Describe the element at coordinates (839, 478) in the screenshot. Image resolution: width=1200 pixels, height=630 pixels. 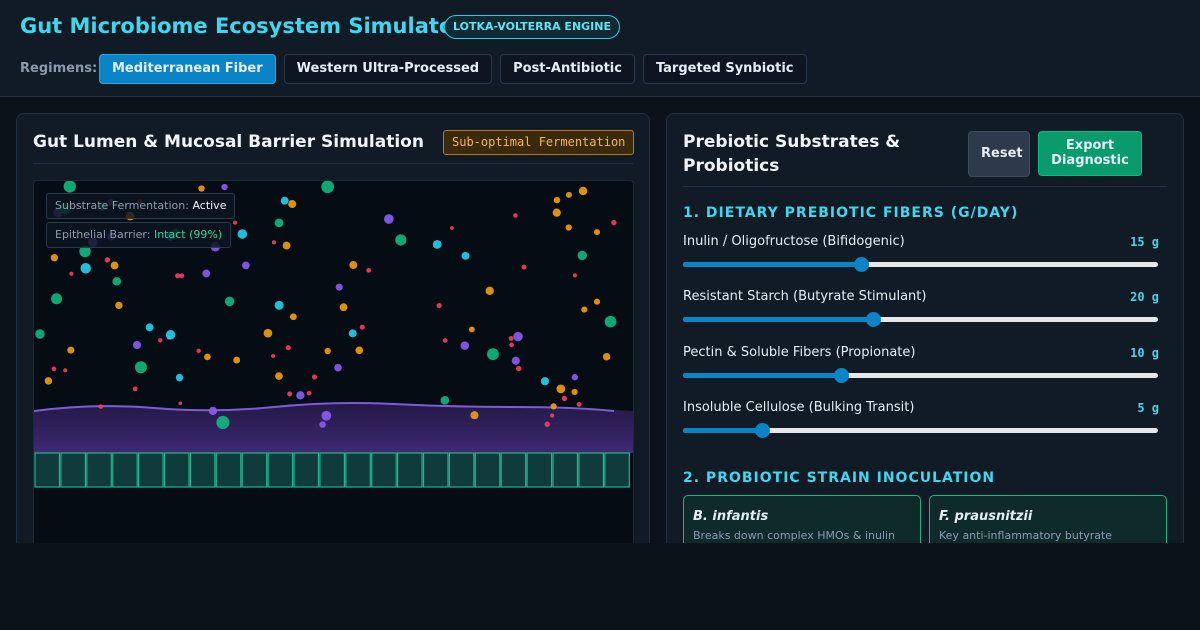
I see `section-heading: 2. PROBIOTIC STRAIN INOCULATION` at that location.